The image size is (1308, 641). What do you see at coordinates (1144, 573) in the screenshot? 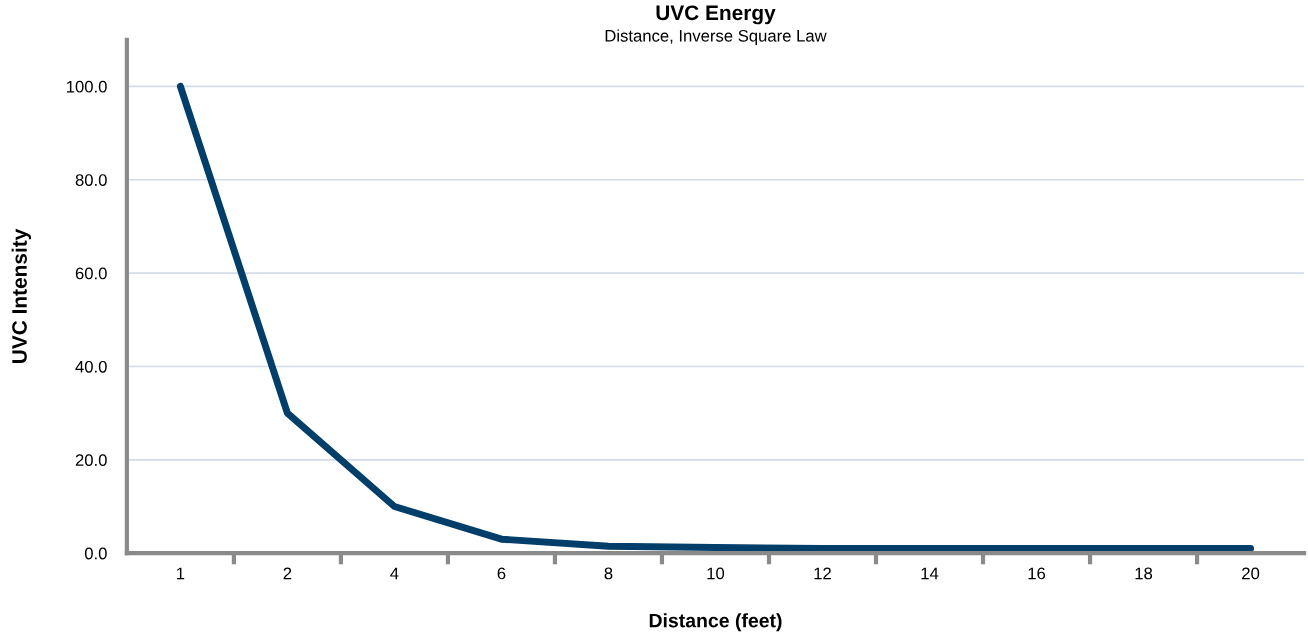
I see `x-tick-label: 18` at bounding box center [1144, 573].